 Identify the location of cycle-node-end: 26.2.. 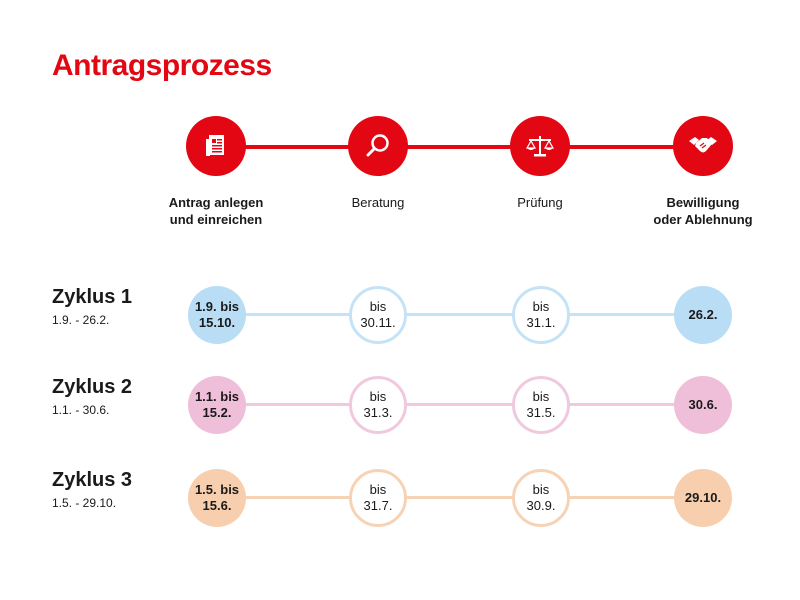
(703, 315).